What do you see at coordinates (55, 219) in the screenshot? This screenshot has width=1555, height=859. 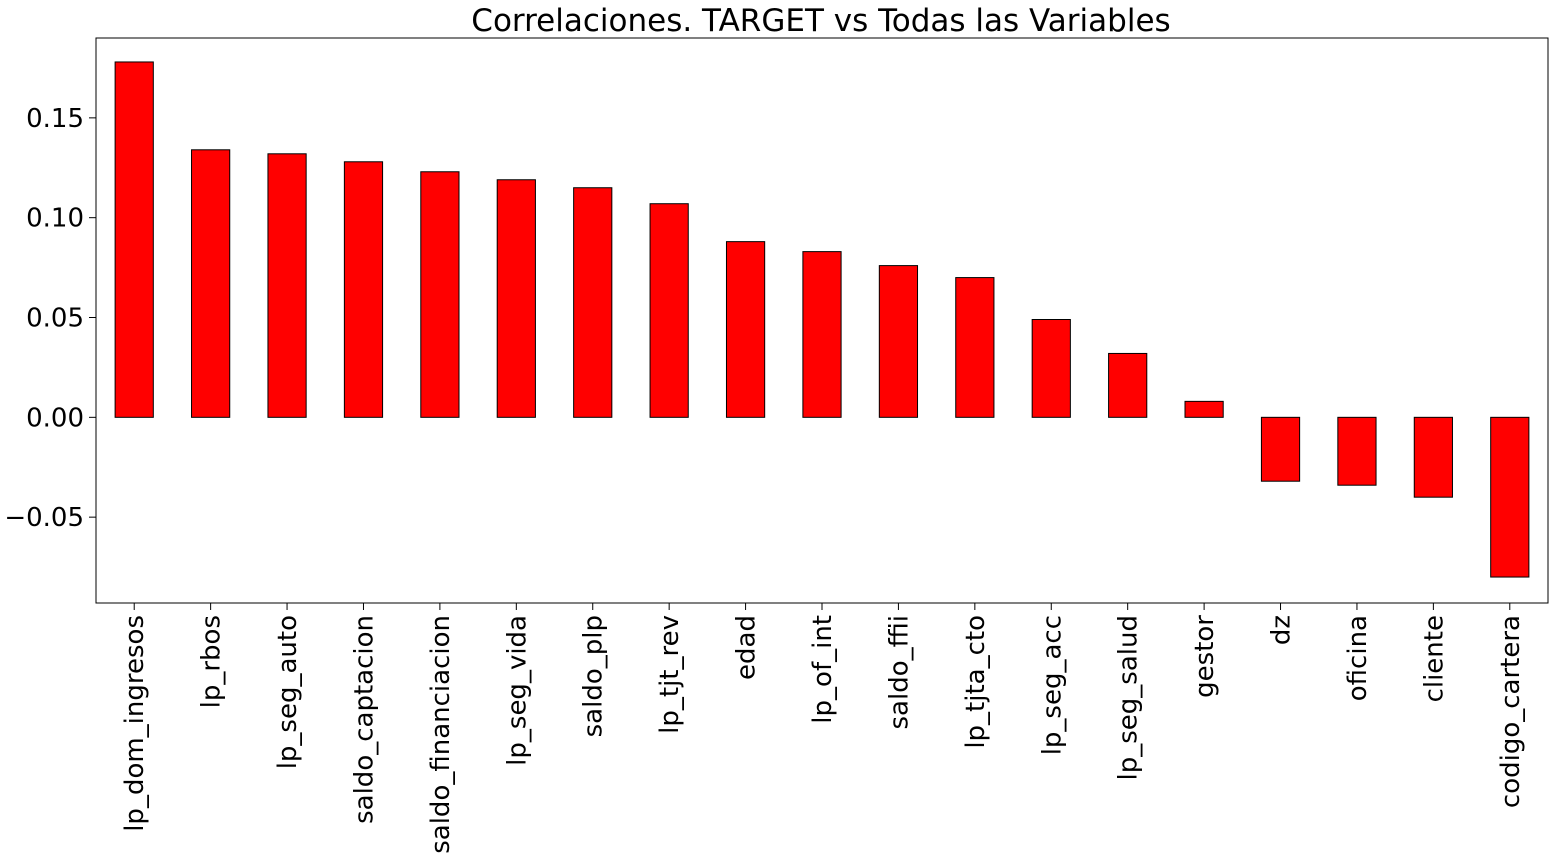 I see `y-tick-label: 0.10` at bounding box center [55, 219].